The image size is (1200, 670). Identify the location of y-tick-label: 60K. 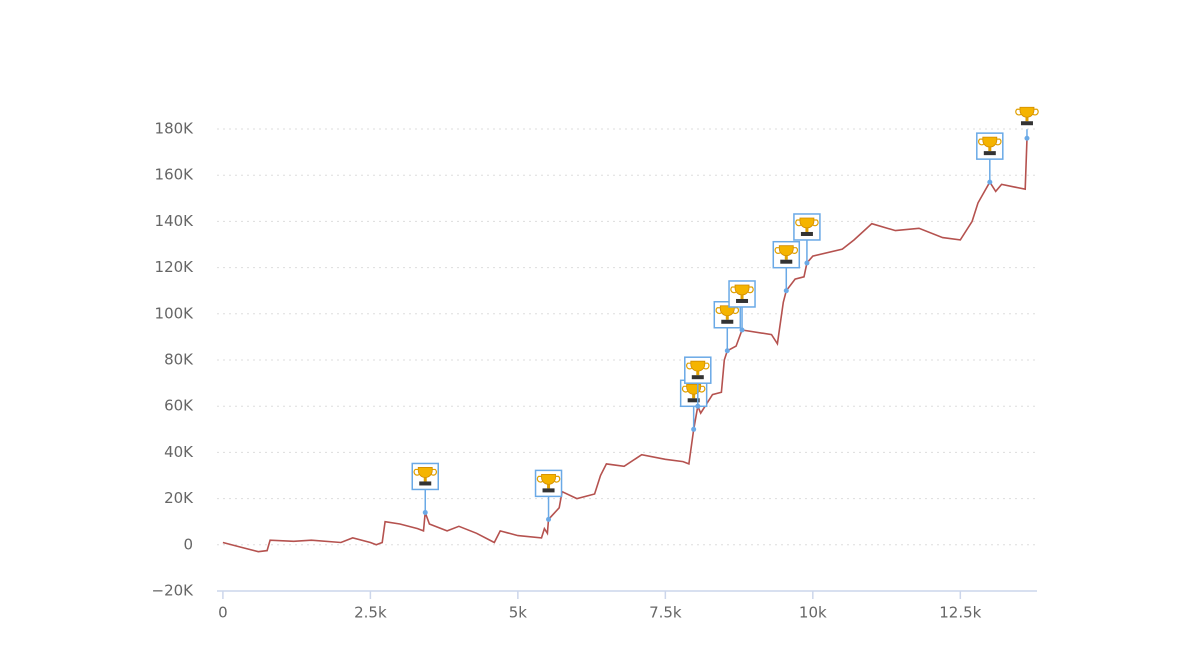
(179, 406).